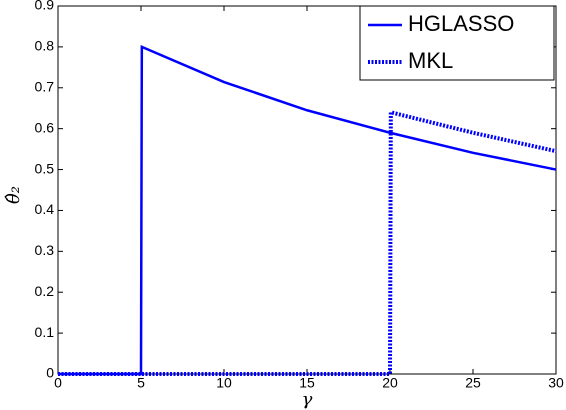 This screenshot has height=410, width=566. Describe the element at coordinates (224, 383) in the screenshot. I see `x-tick-label: 10` at that location.